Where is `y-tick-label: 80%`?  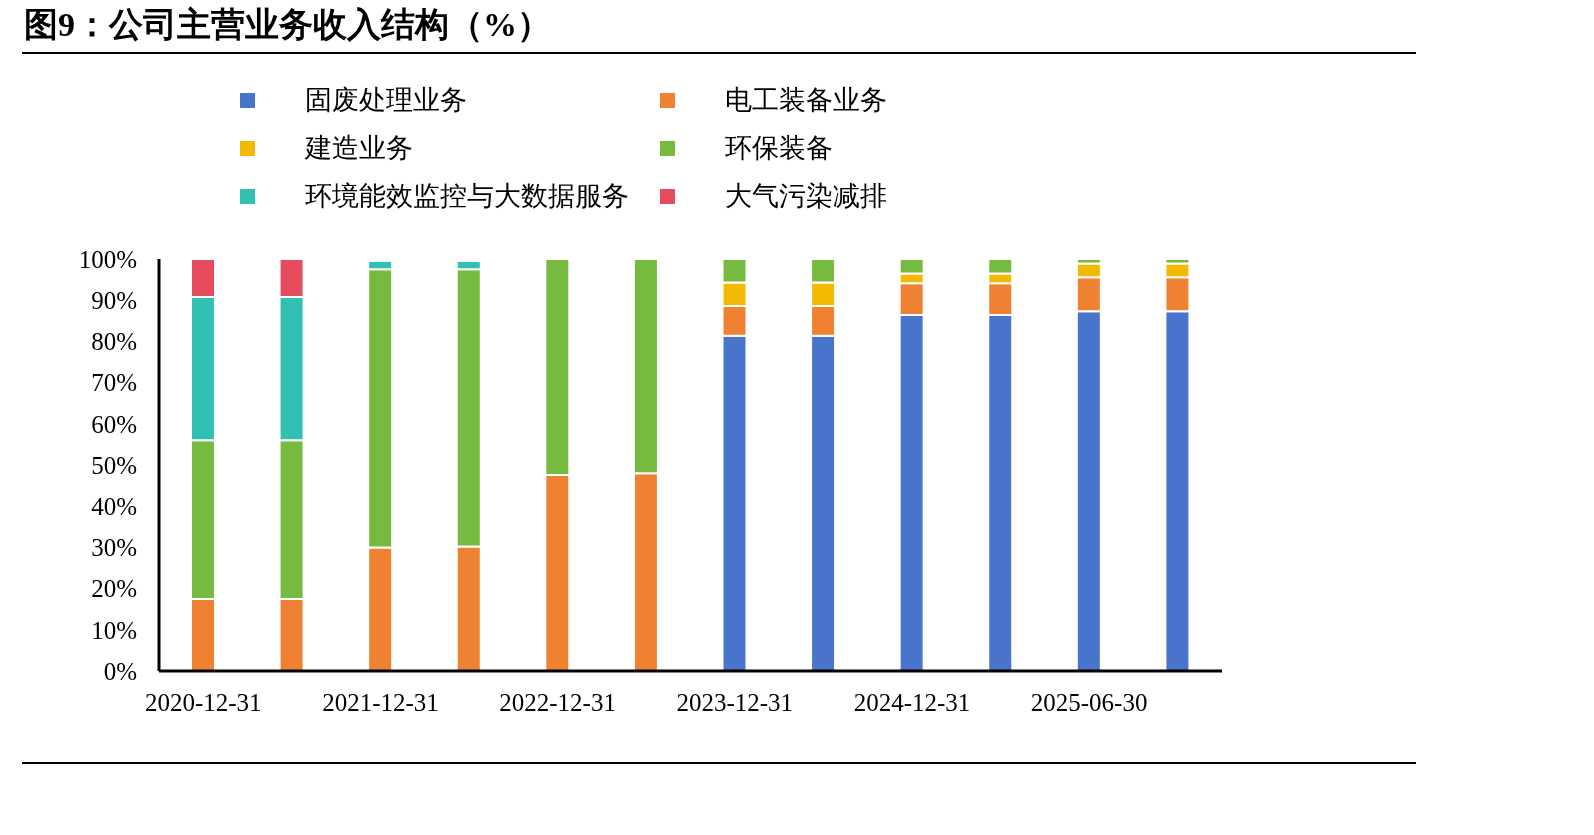 y-tick-label: 80% is located at coordinates (114, 342).